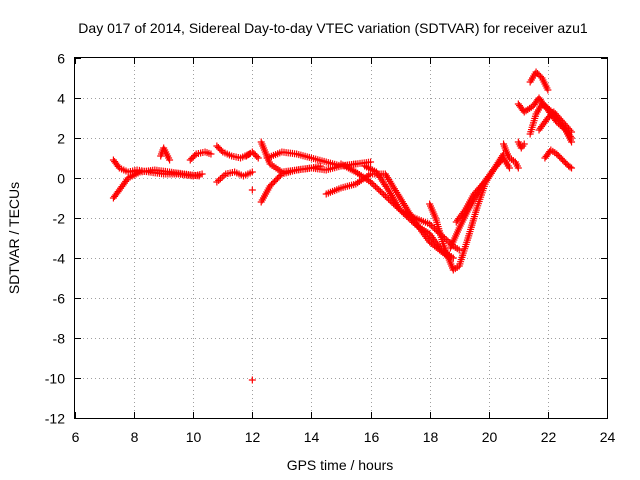 The width and height of the screenshot is (640, 480). What do you see at coordinates (194, 437) in the screenshot?
I see `x-tick-label: 10` at bounding box center [194, 437].